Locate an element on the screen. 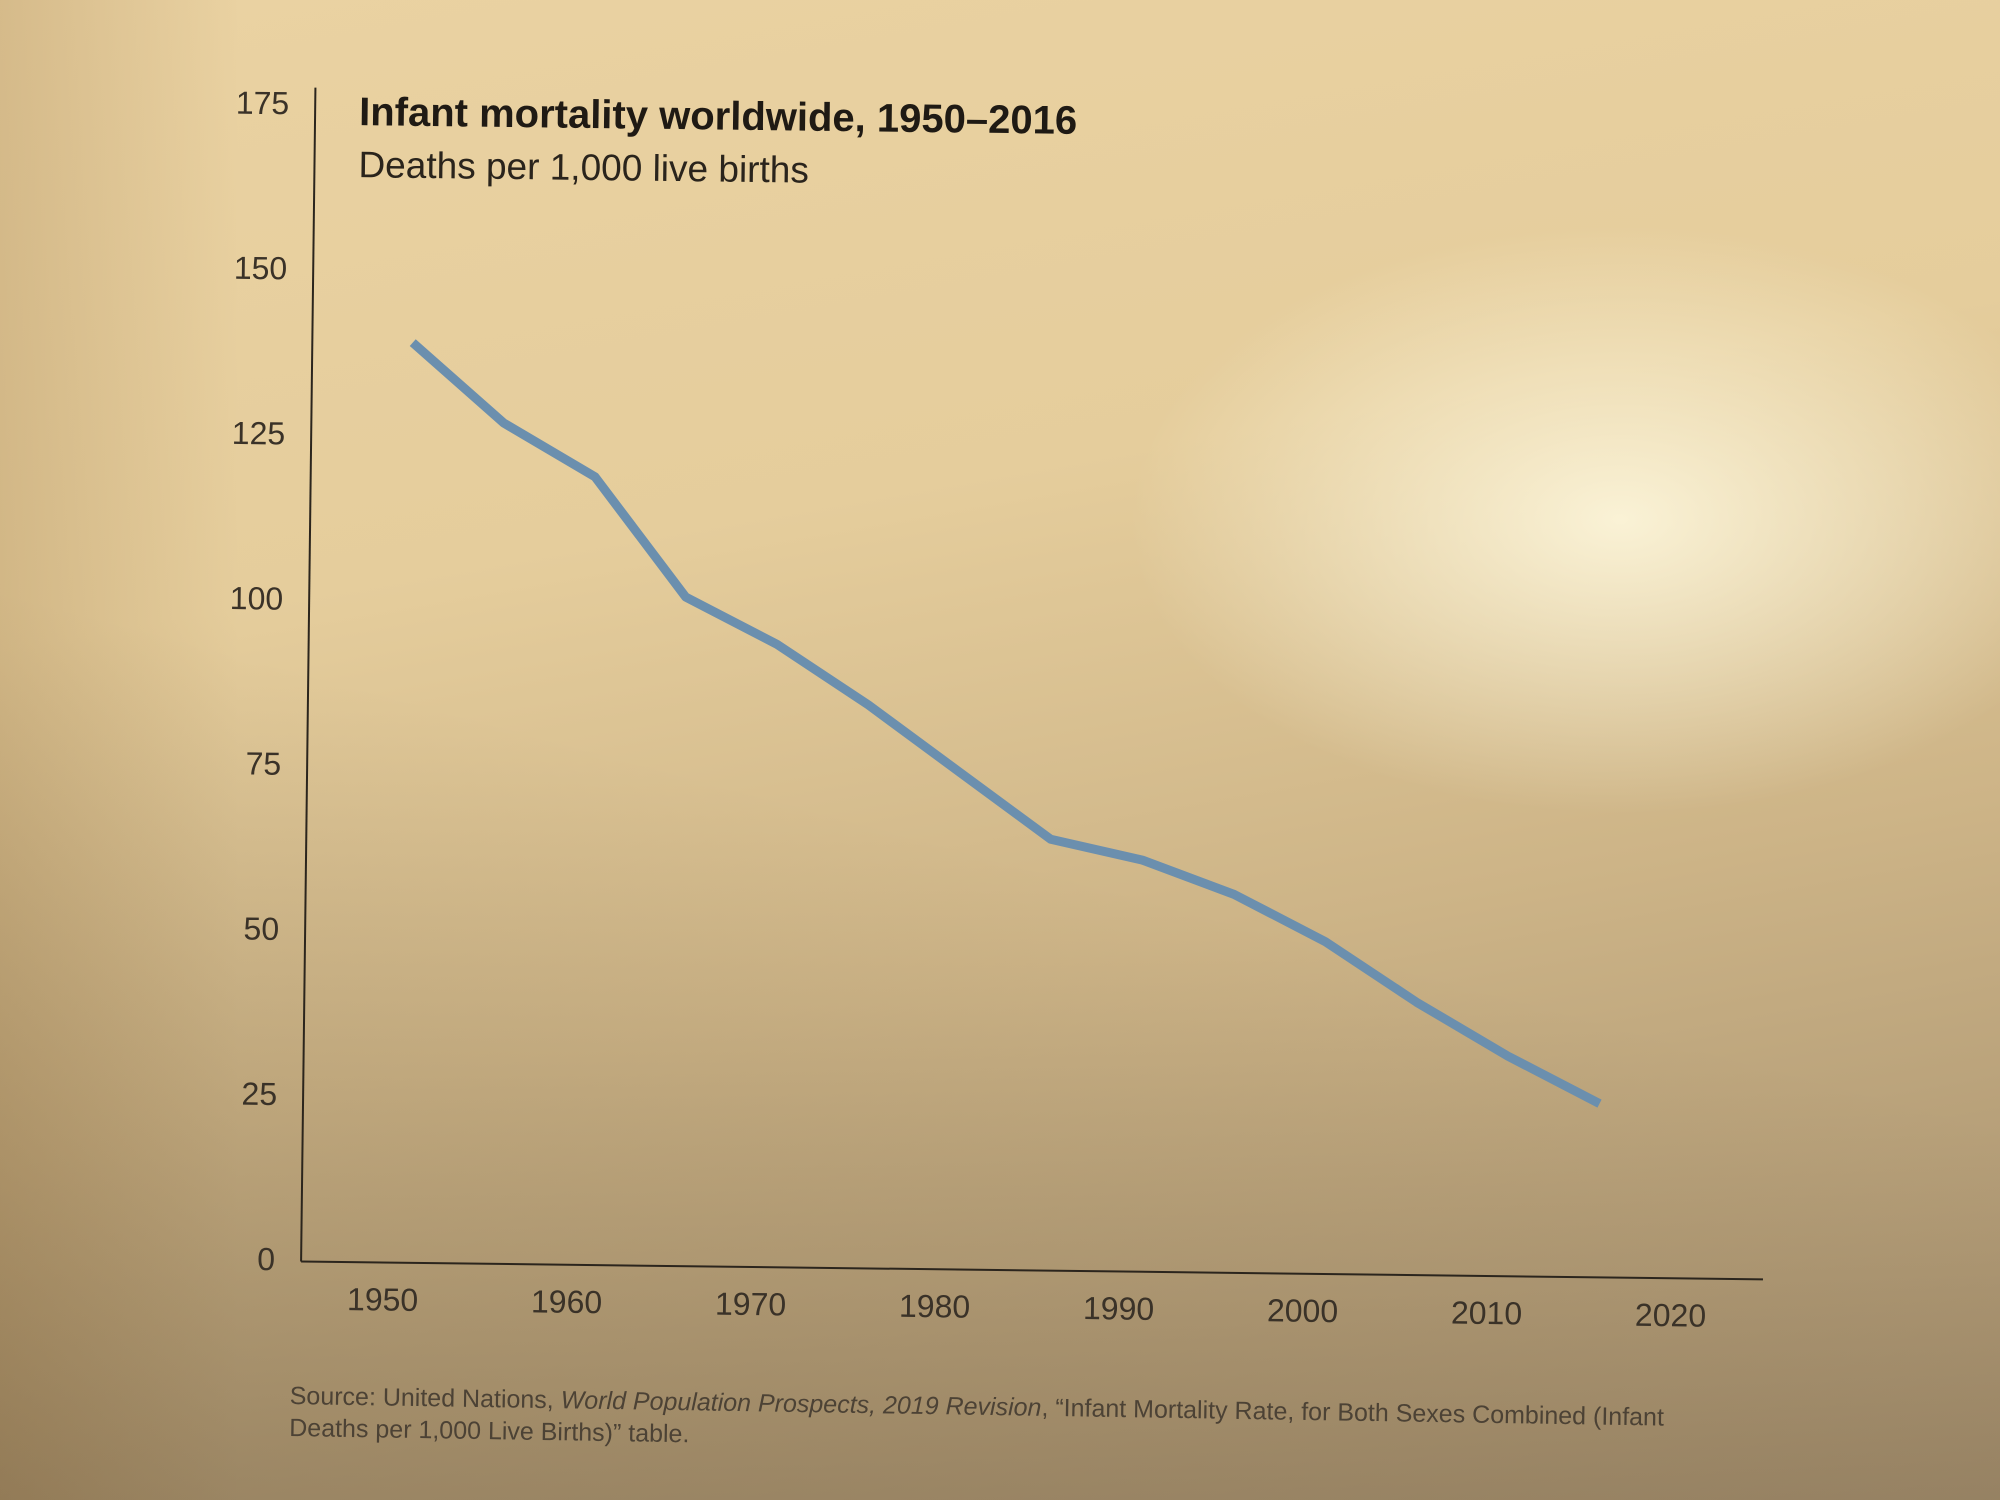 This screenshot has width=2000, height=1500. x-tick-label: 1980 is located at coordinates (935, 1306).